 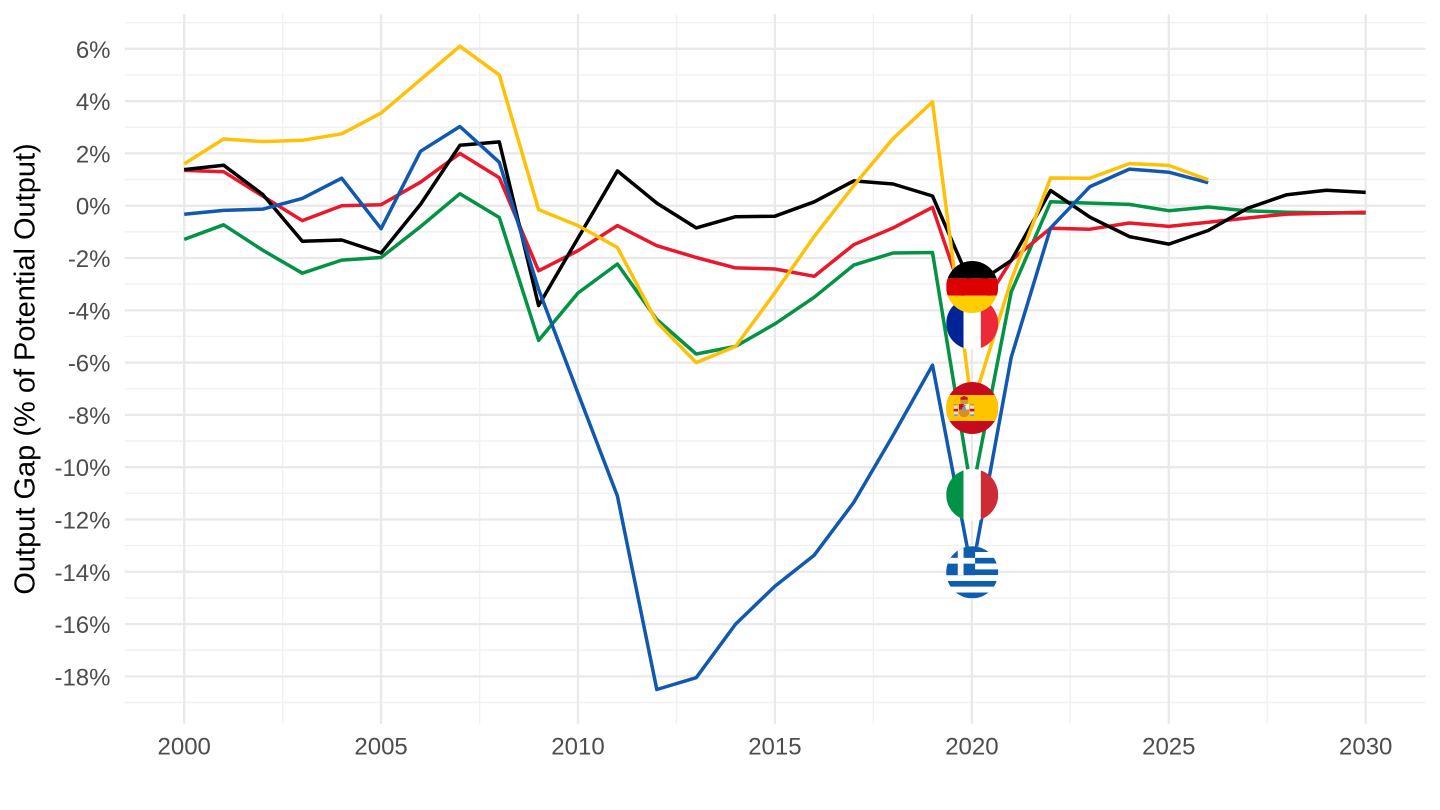 I want to click on svg-text: 2015, so click(x=774, y=747).